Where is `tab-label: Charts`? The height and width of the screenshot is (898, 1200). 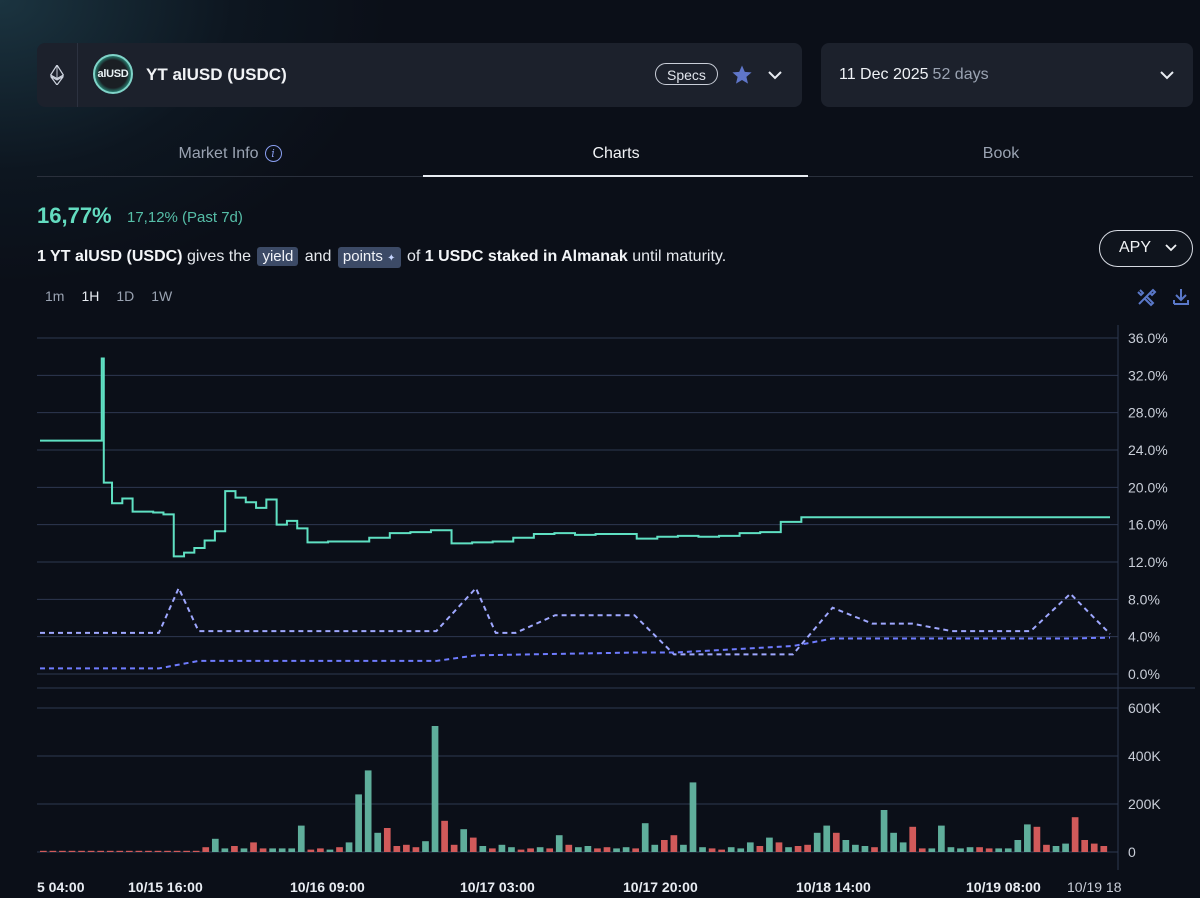
tab-label: Charts is located at coordinates (616, 153).